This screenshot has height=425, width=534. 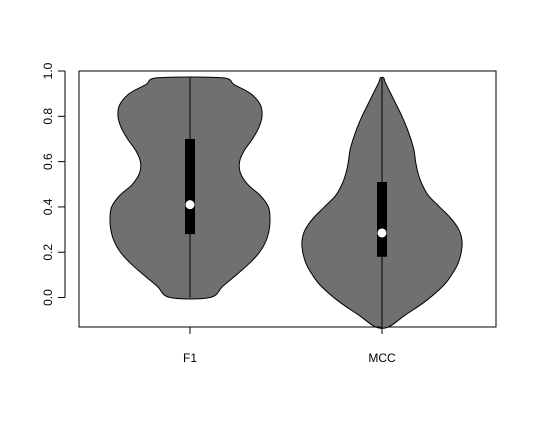 What do you see at coordinates (48, 70) in the screenshot?
I see `y-tick-label: 1.0` at bounding box center [48, 70].